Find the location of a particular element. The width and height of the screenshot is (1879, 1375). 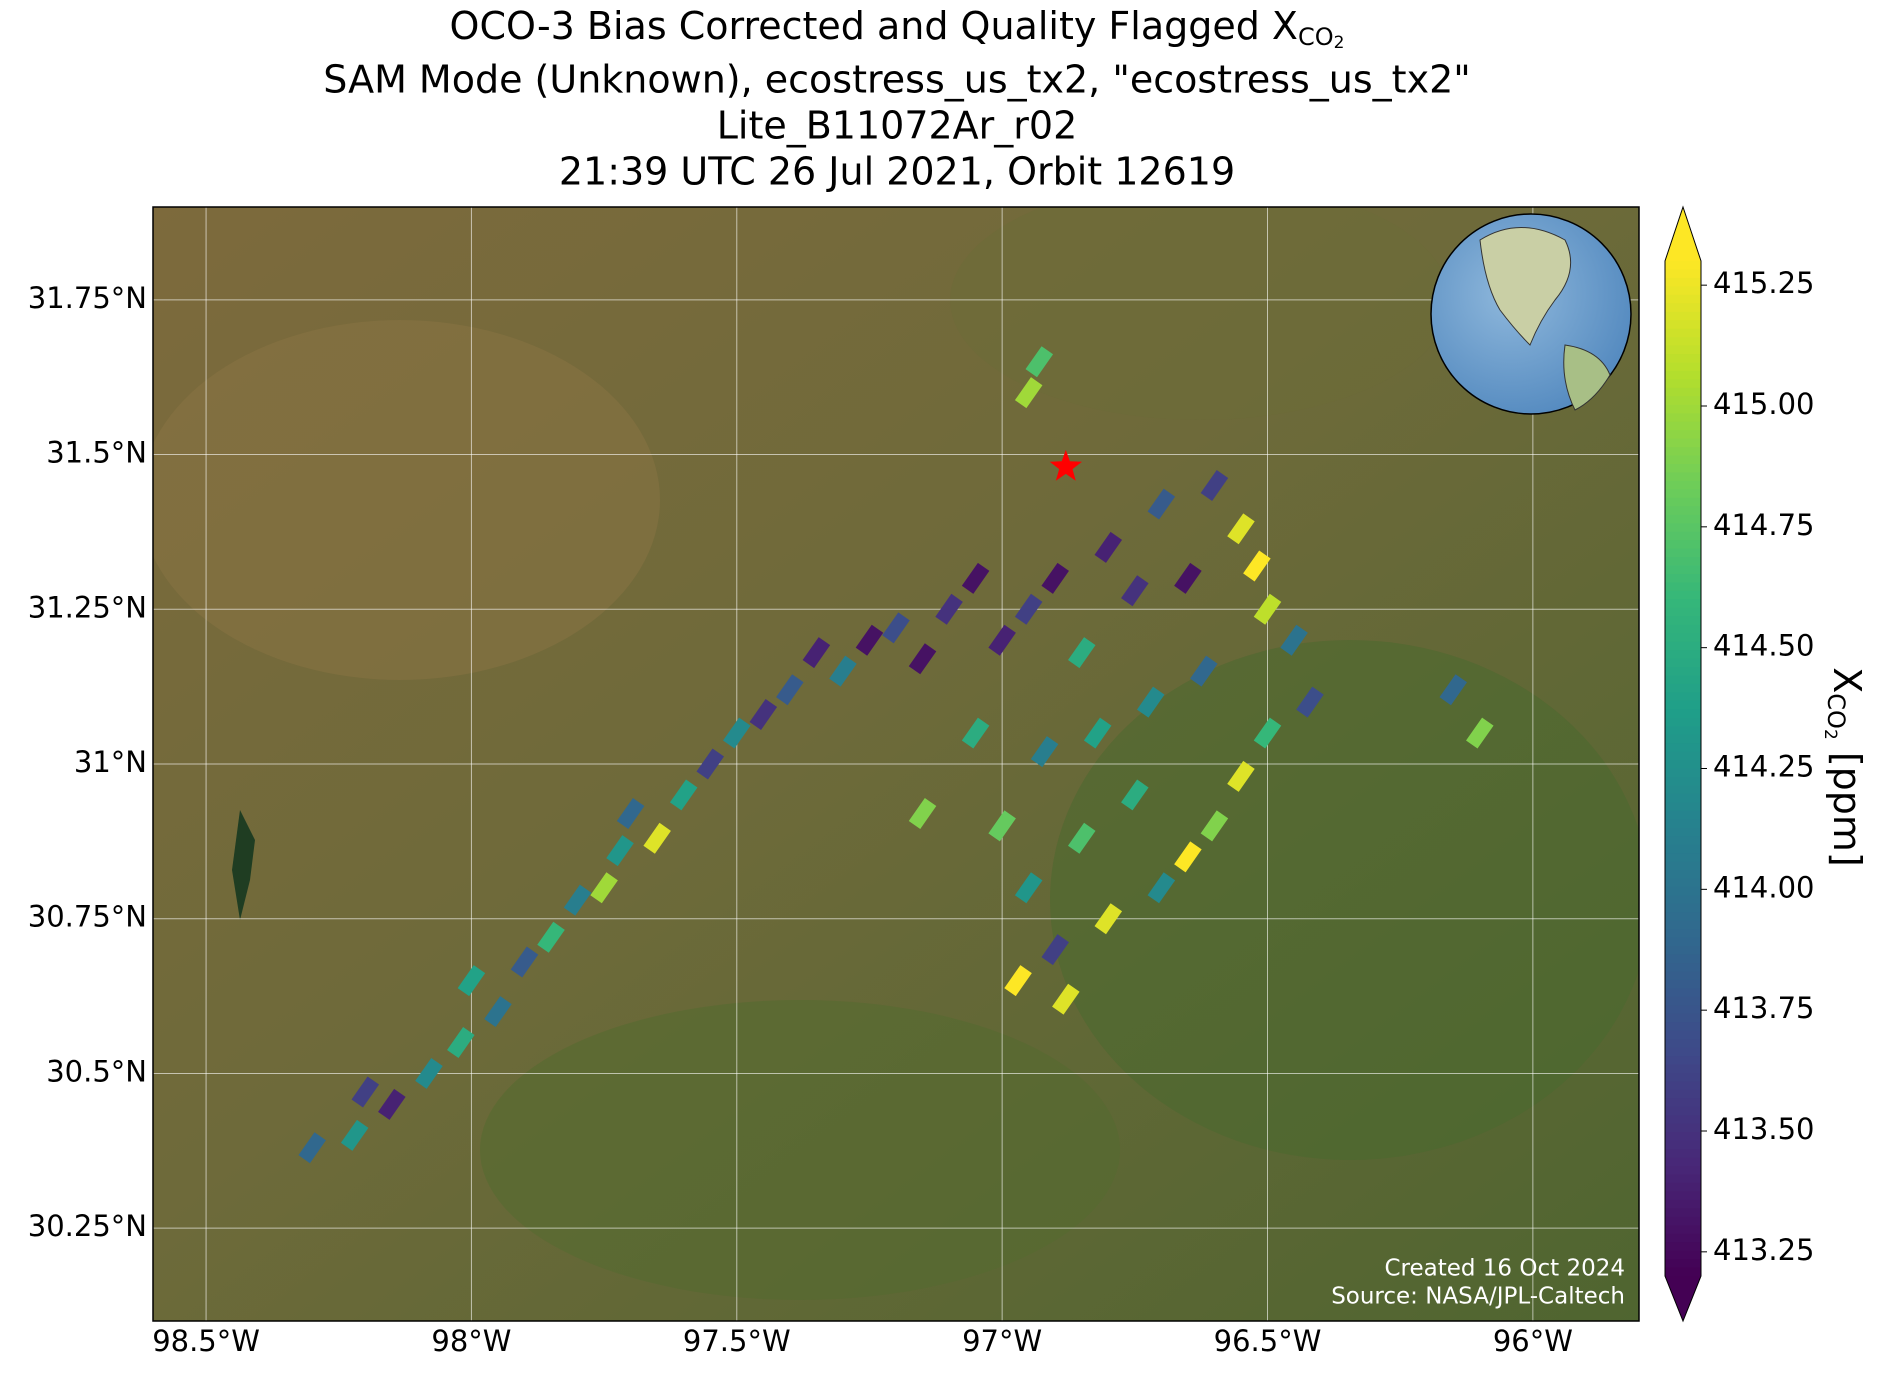

colorbar-outline is located at coordinates (1683, 764).